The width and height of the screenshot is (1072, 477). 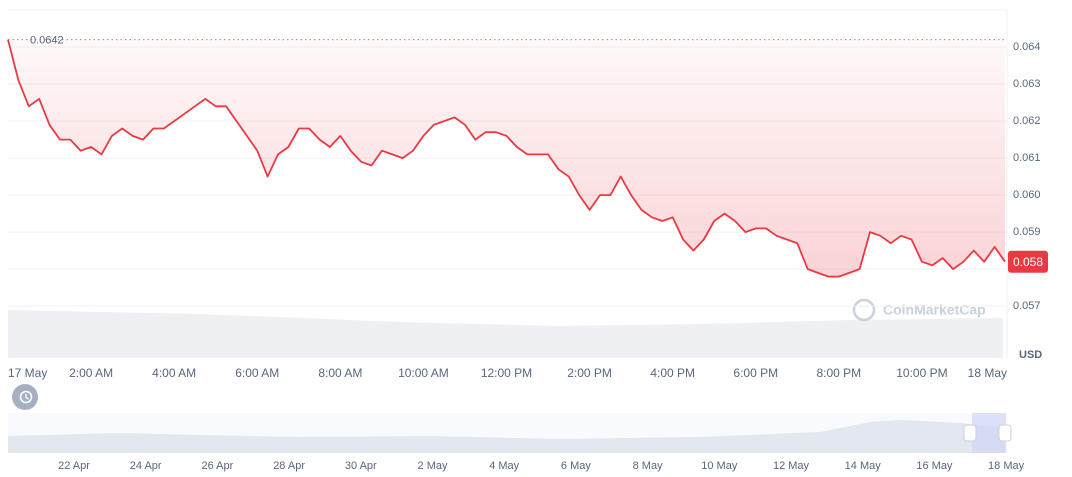 I want to click on navigator-label: 10 May, so click(x=719, y=466).